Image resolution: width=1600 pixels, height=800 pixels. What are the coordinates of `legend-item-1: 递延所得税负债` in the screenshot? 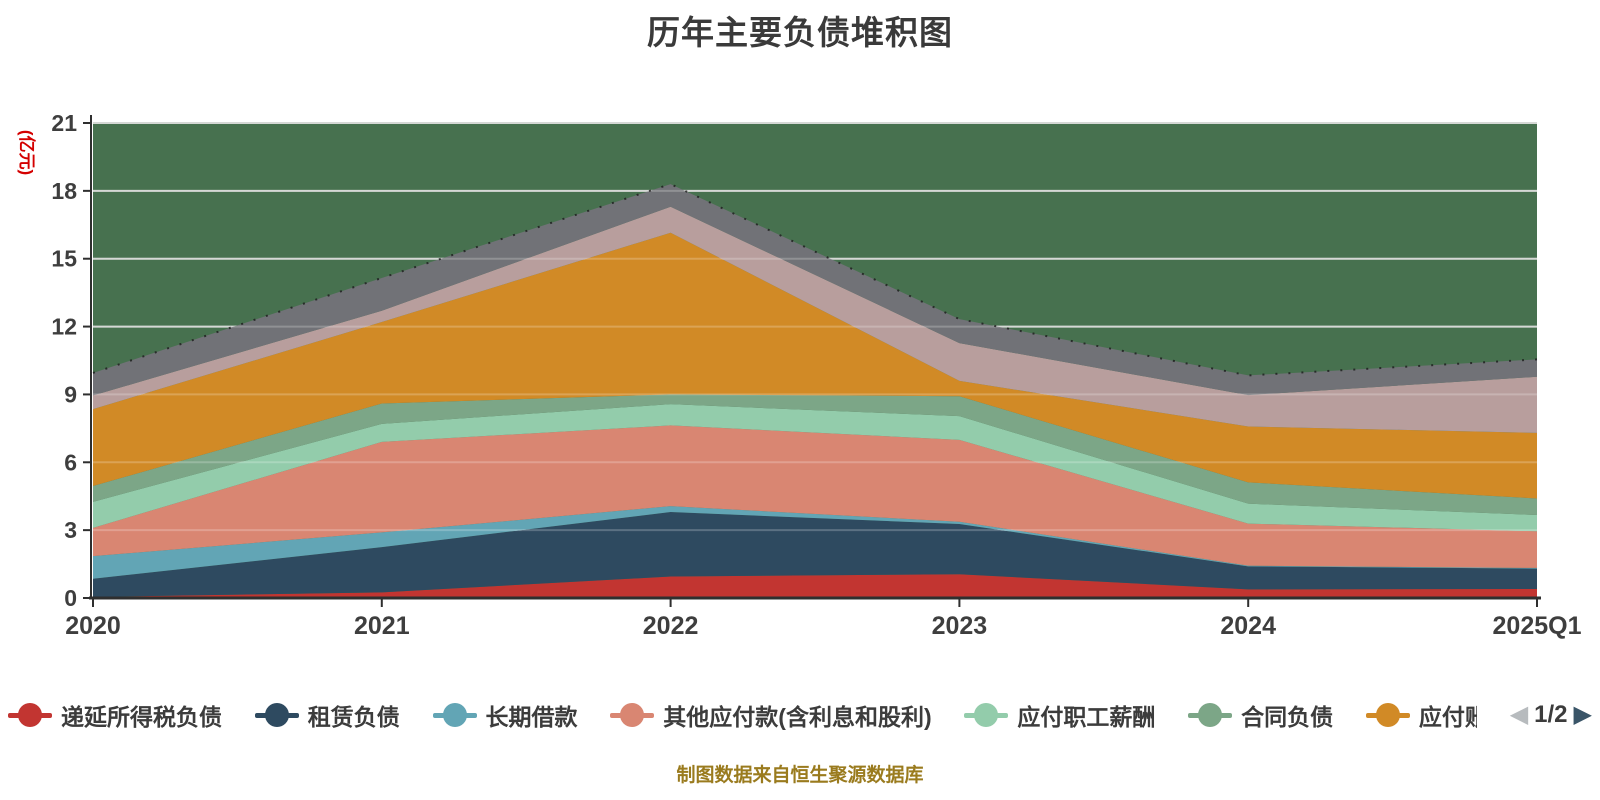 It's located at (115, 715).